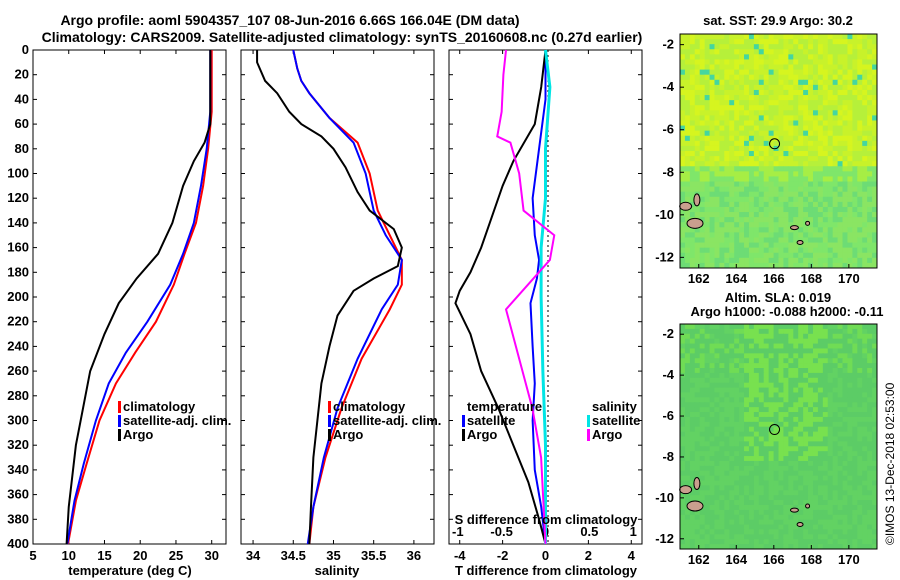 This screenshot has height=580, width=900. I want to click on legend-argo: Argo, so click(348, 434).